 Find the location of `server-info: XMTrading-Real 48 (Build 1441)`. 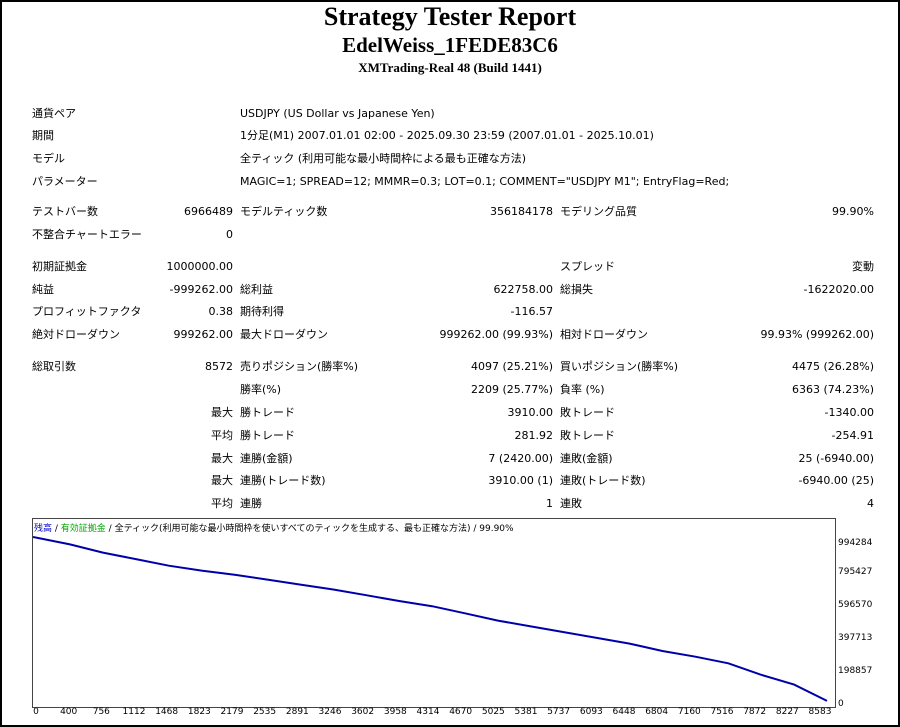

server-info: XMTrading-Real 48 (Build 1441) is located at coordinates (450, 67).